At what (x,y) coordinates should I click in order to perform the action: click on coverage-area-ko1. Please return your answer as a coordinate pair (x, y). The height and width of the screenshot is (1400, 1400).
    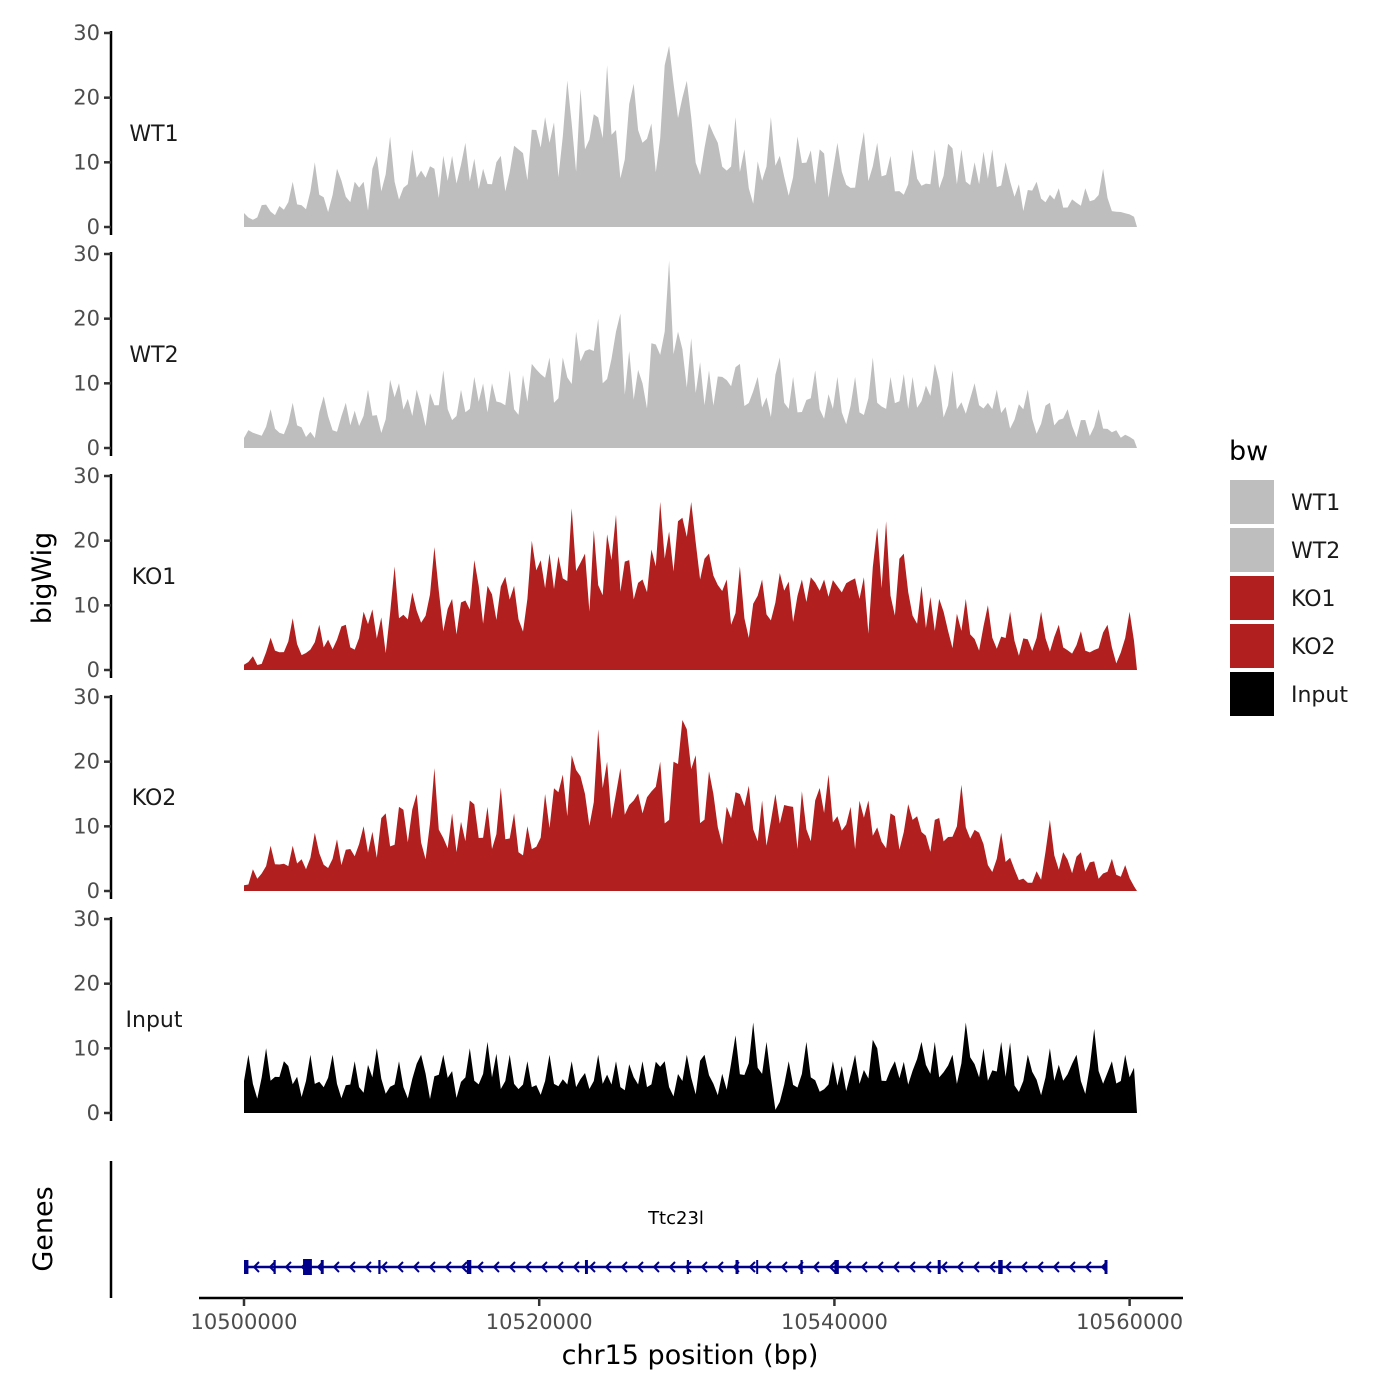
    Looking at the image, I should click on (690, 585).